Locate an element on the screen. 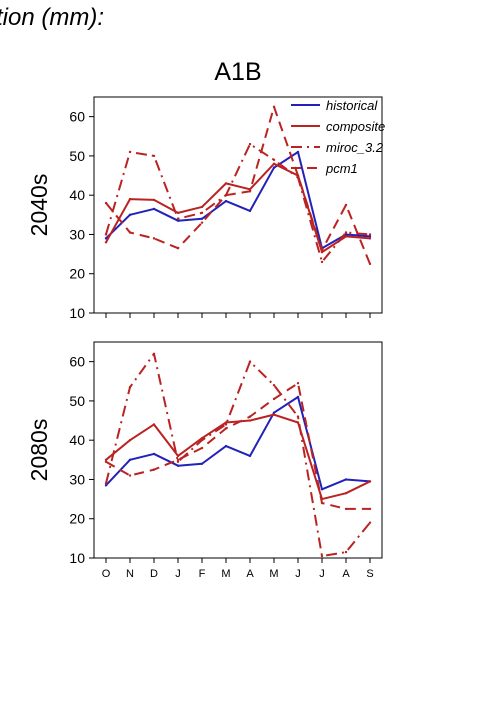 This screenshot has width=501, height=709. x-tick-label: D is located at coordinates (154, 574).